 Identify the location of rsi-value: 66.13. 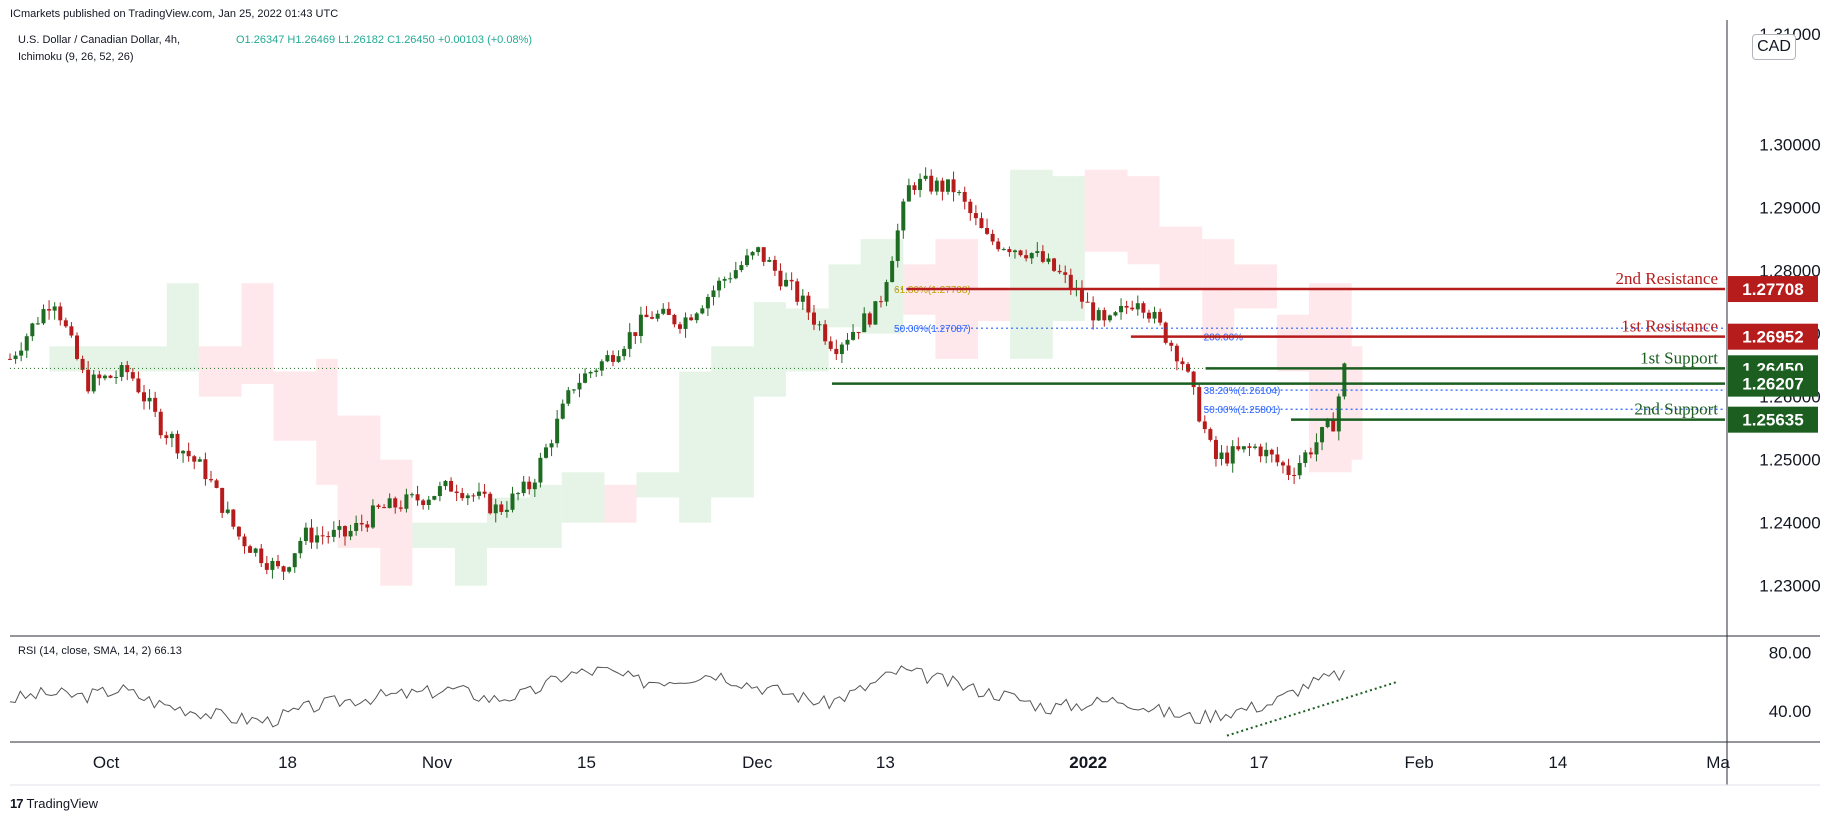
(168, 651).